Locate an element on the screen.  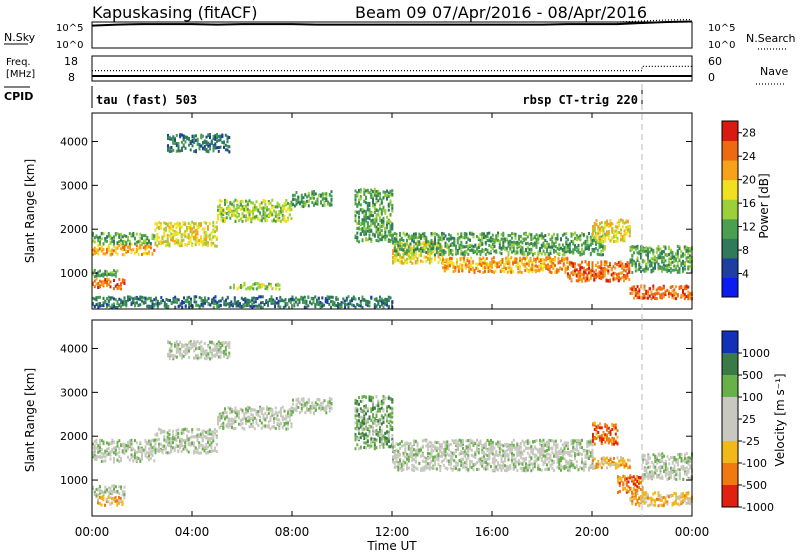
freq-ytick-bottom: 8 is located at coordinates (71, 77).